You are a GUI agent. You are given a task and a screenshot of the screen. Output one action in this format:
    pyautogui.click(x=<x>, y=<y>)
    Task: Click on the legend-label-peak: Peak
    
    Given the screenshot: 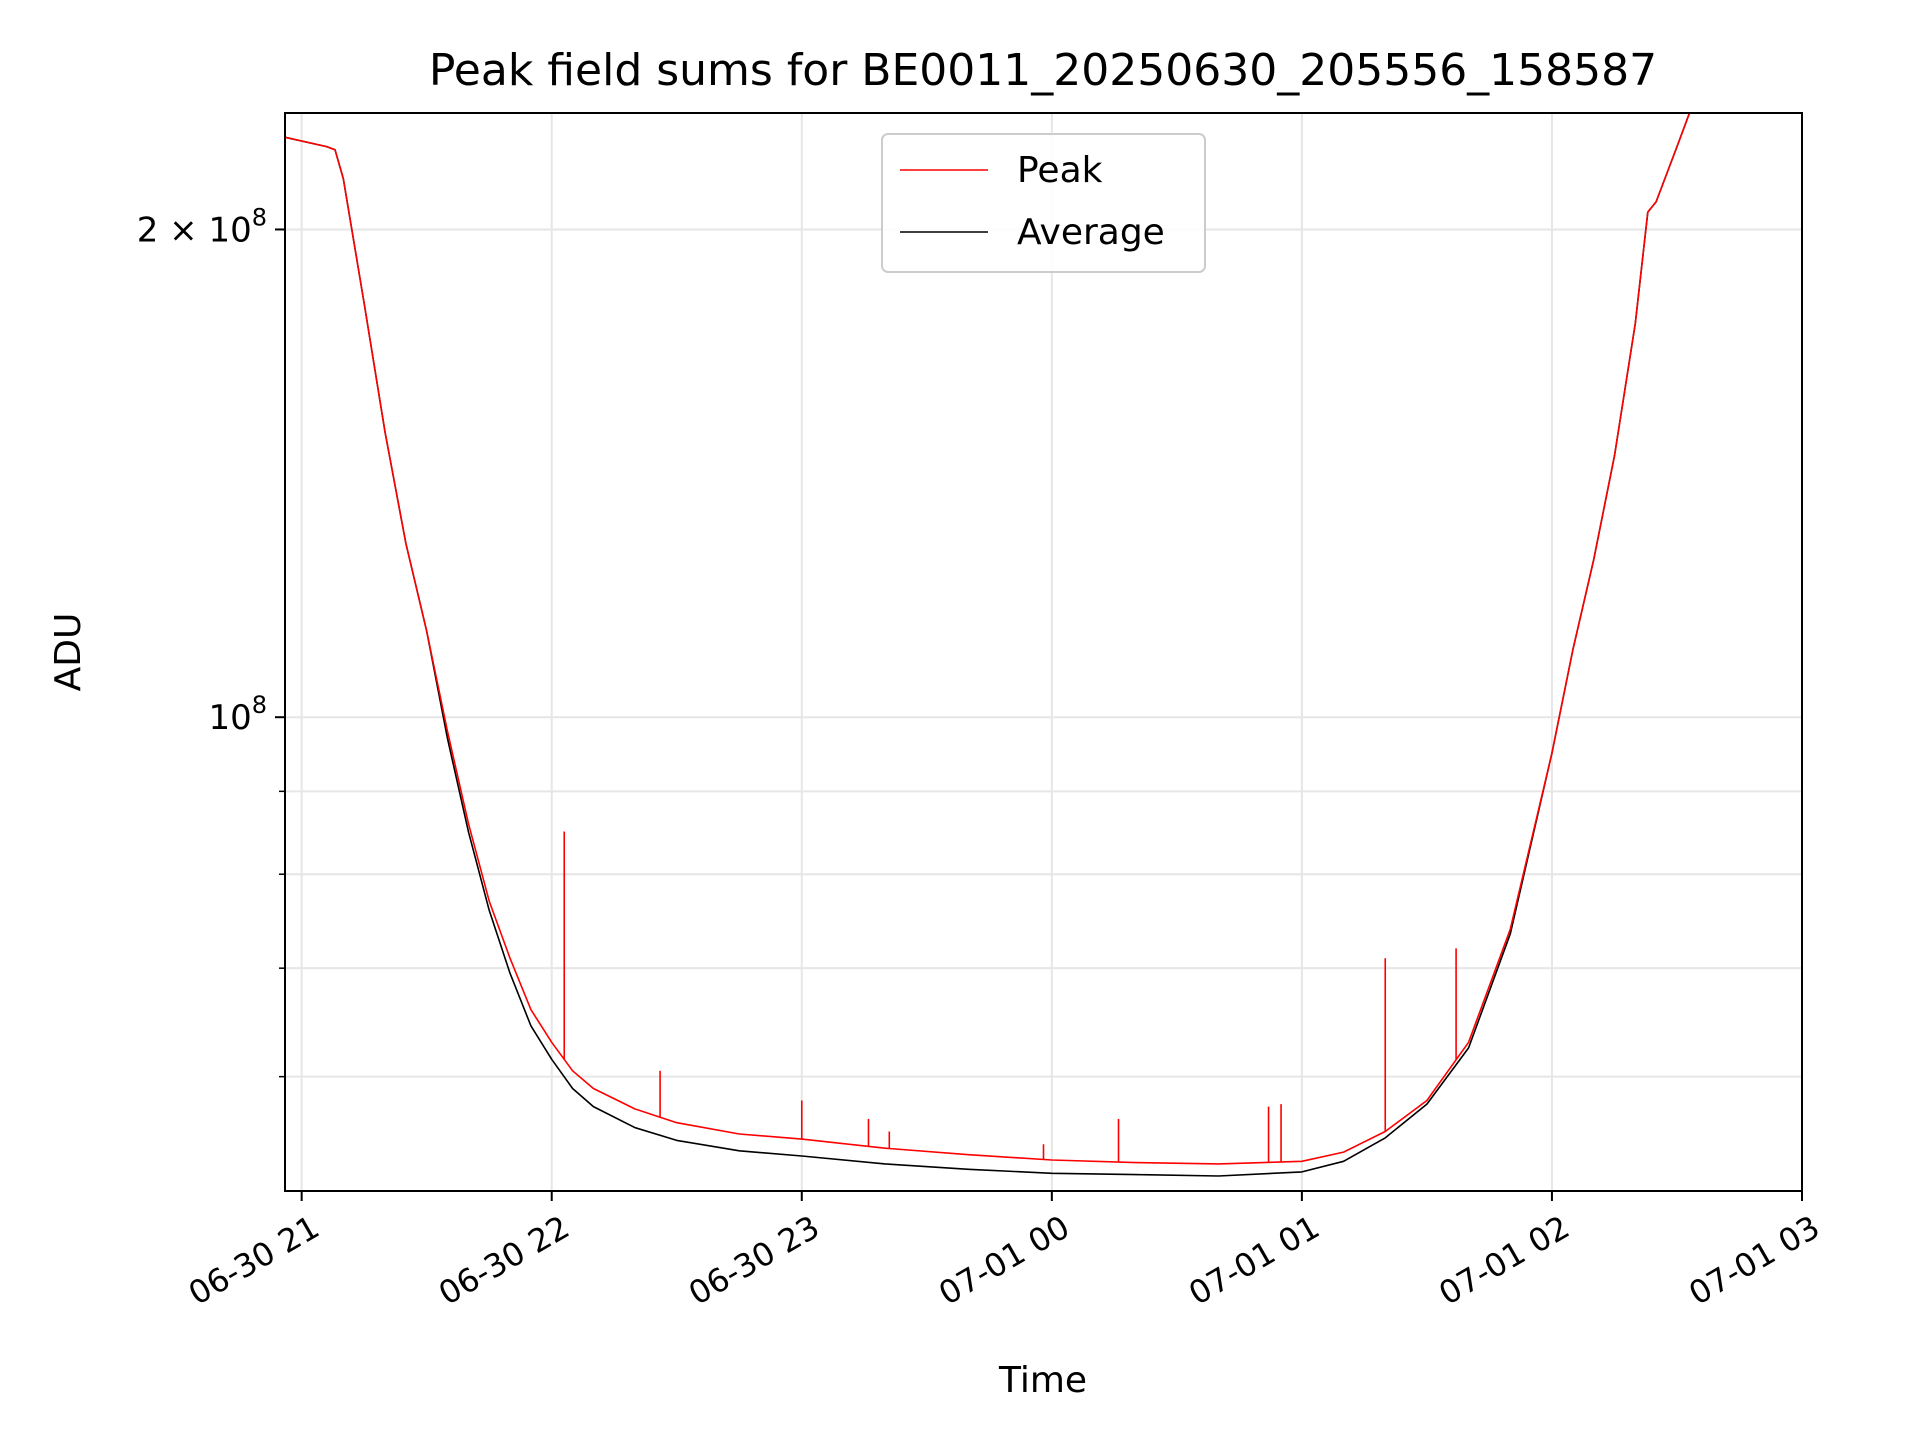 What is the action you would take?
    pyautogui.click(x=1060, y=170)
    